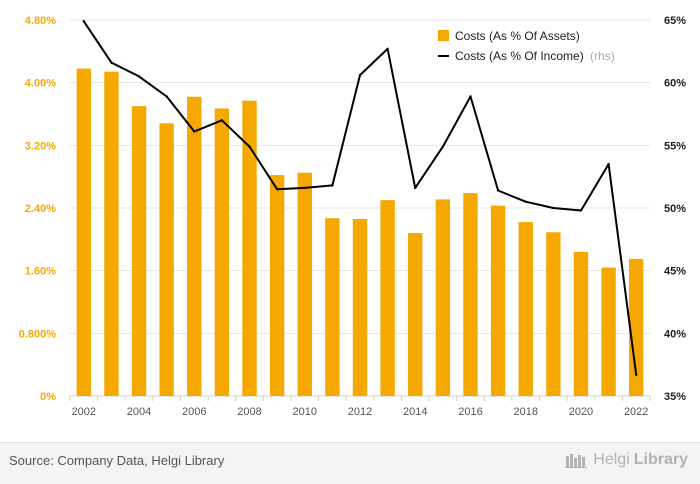  Describe the element at coordinates (443, 297) in the screenshot. I see `bar-2015` at that location.